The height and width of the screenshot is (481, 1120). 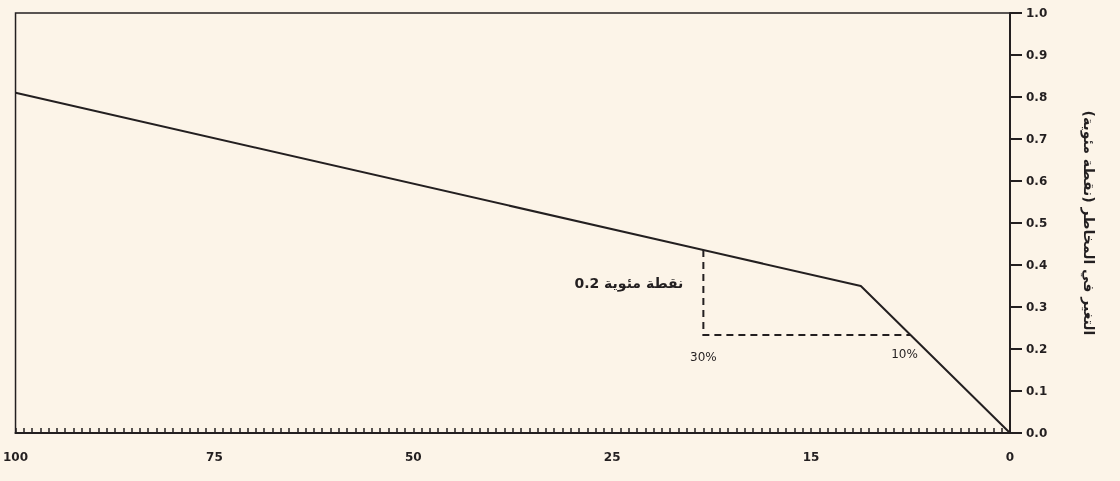 What do you see at coordinates (1037, 307) in the screenshot?
I see `y-tick-label: 0.3` at bounding box center [1037, 307].